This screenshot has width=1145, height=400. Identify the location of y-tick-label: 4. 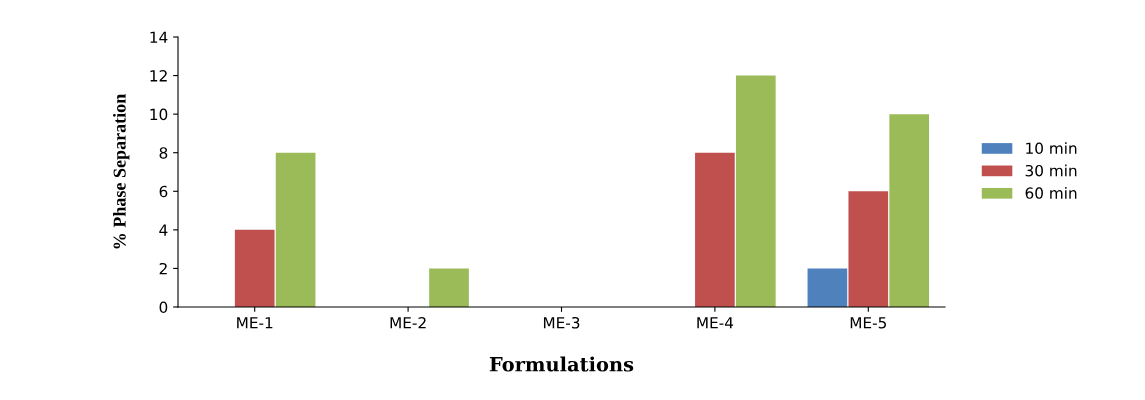
(163, 230).